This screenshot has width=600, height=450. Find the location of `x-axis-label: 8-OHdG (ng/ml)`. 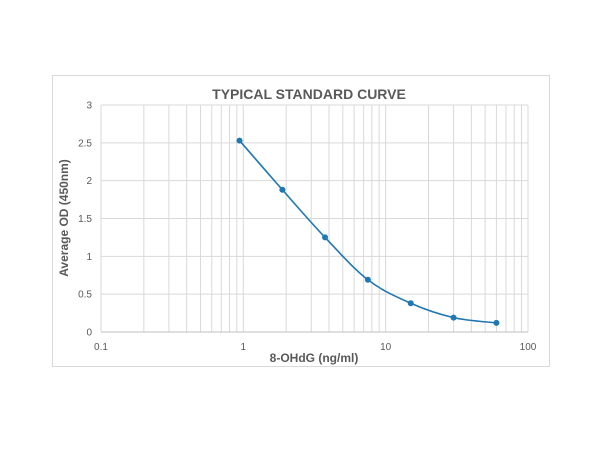

x-axis-label: 8-OHdG (ng/ml) is located at coordinates (314, 358).